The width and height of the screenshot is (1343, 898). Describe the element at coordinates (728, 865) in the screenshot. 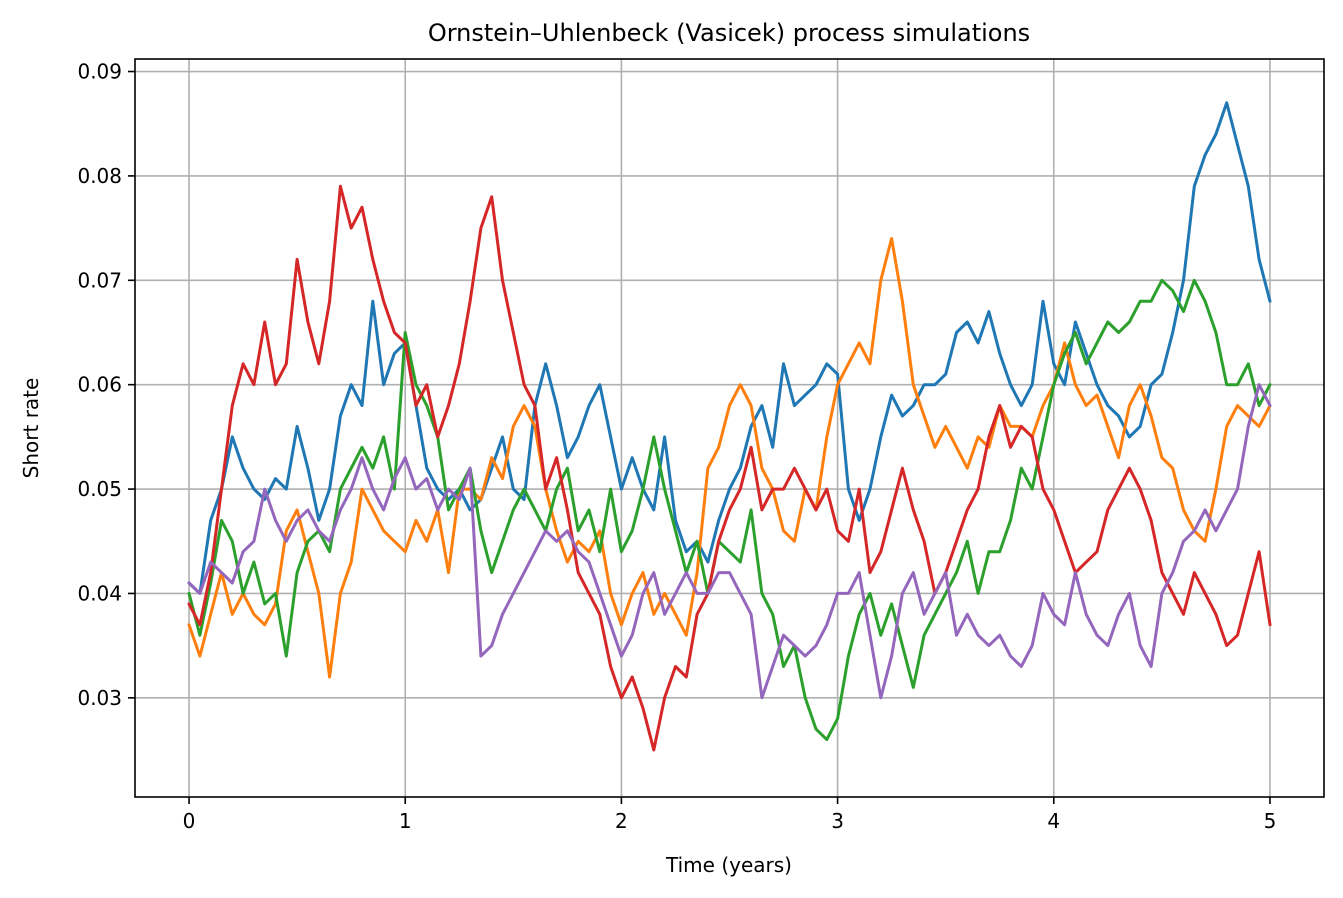

I see `x-axis-label: Time (years)` at that location.